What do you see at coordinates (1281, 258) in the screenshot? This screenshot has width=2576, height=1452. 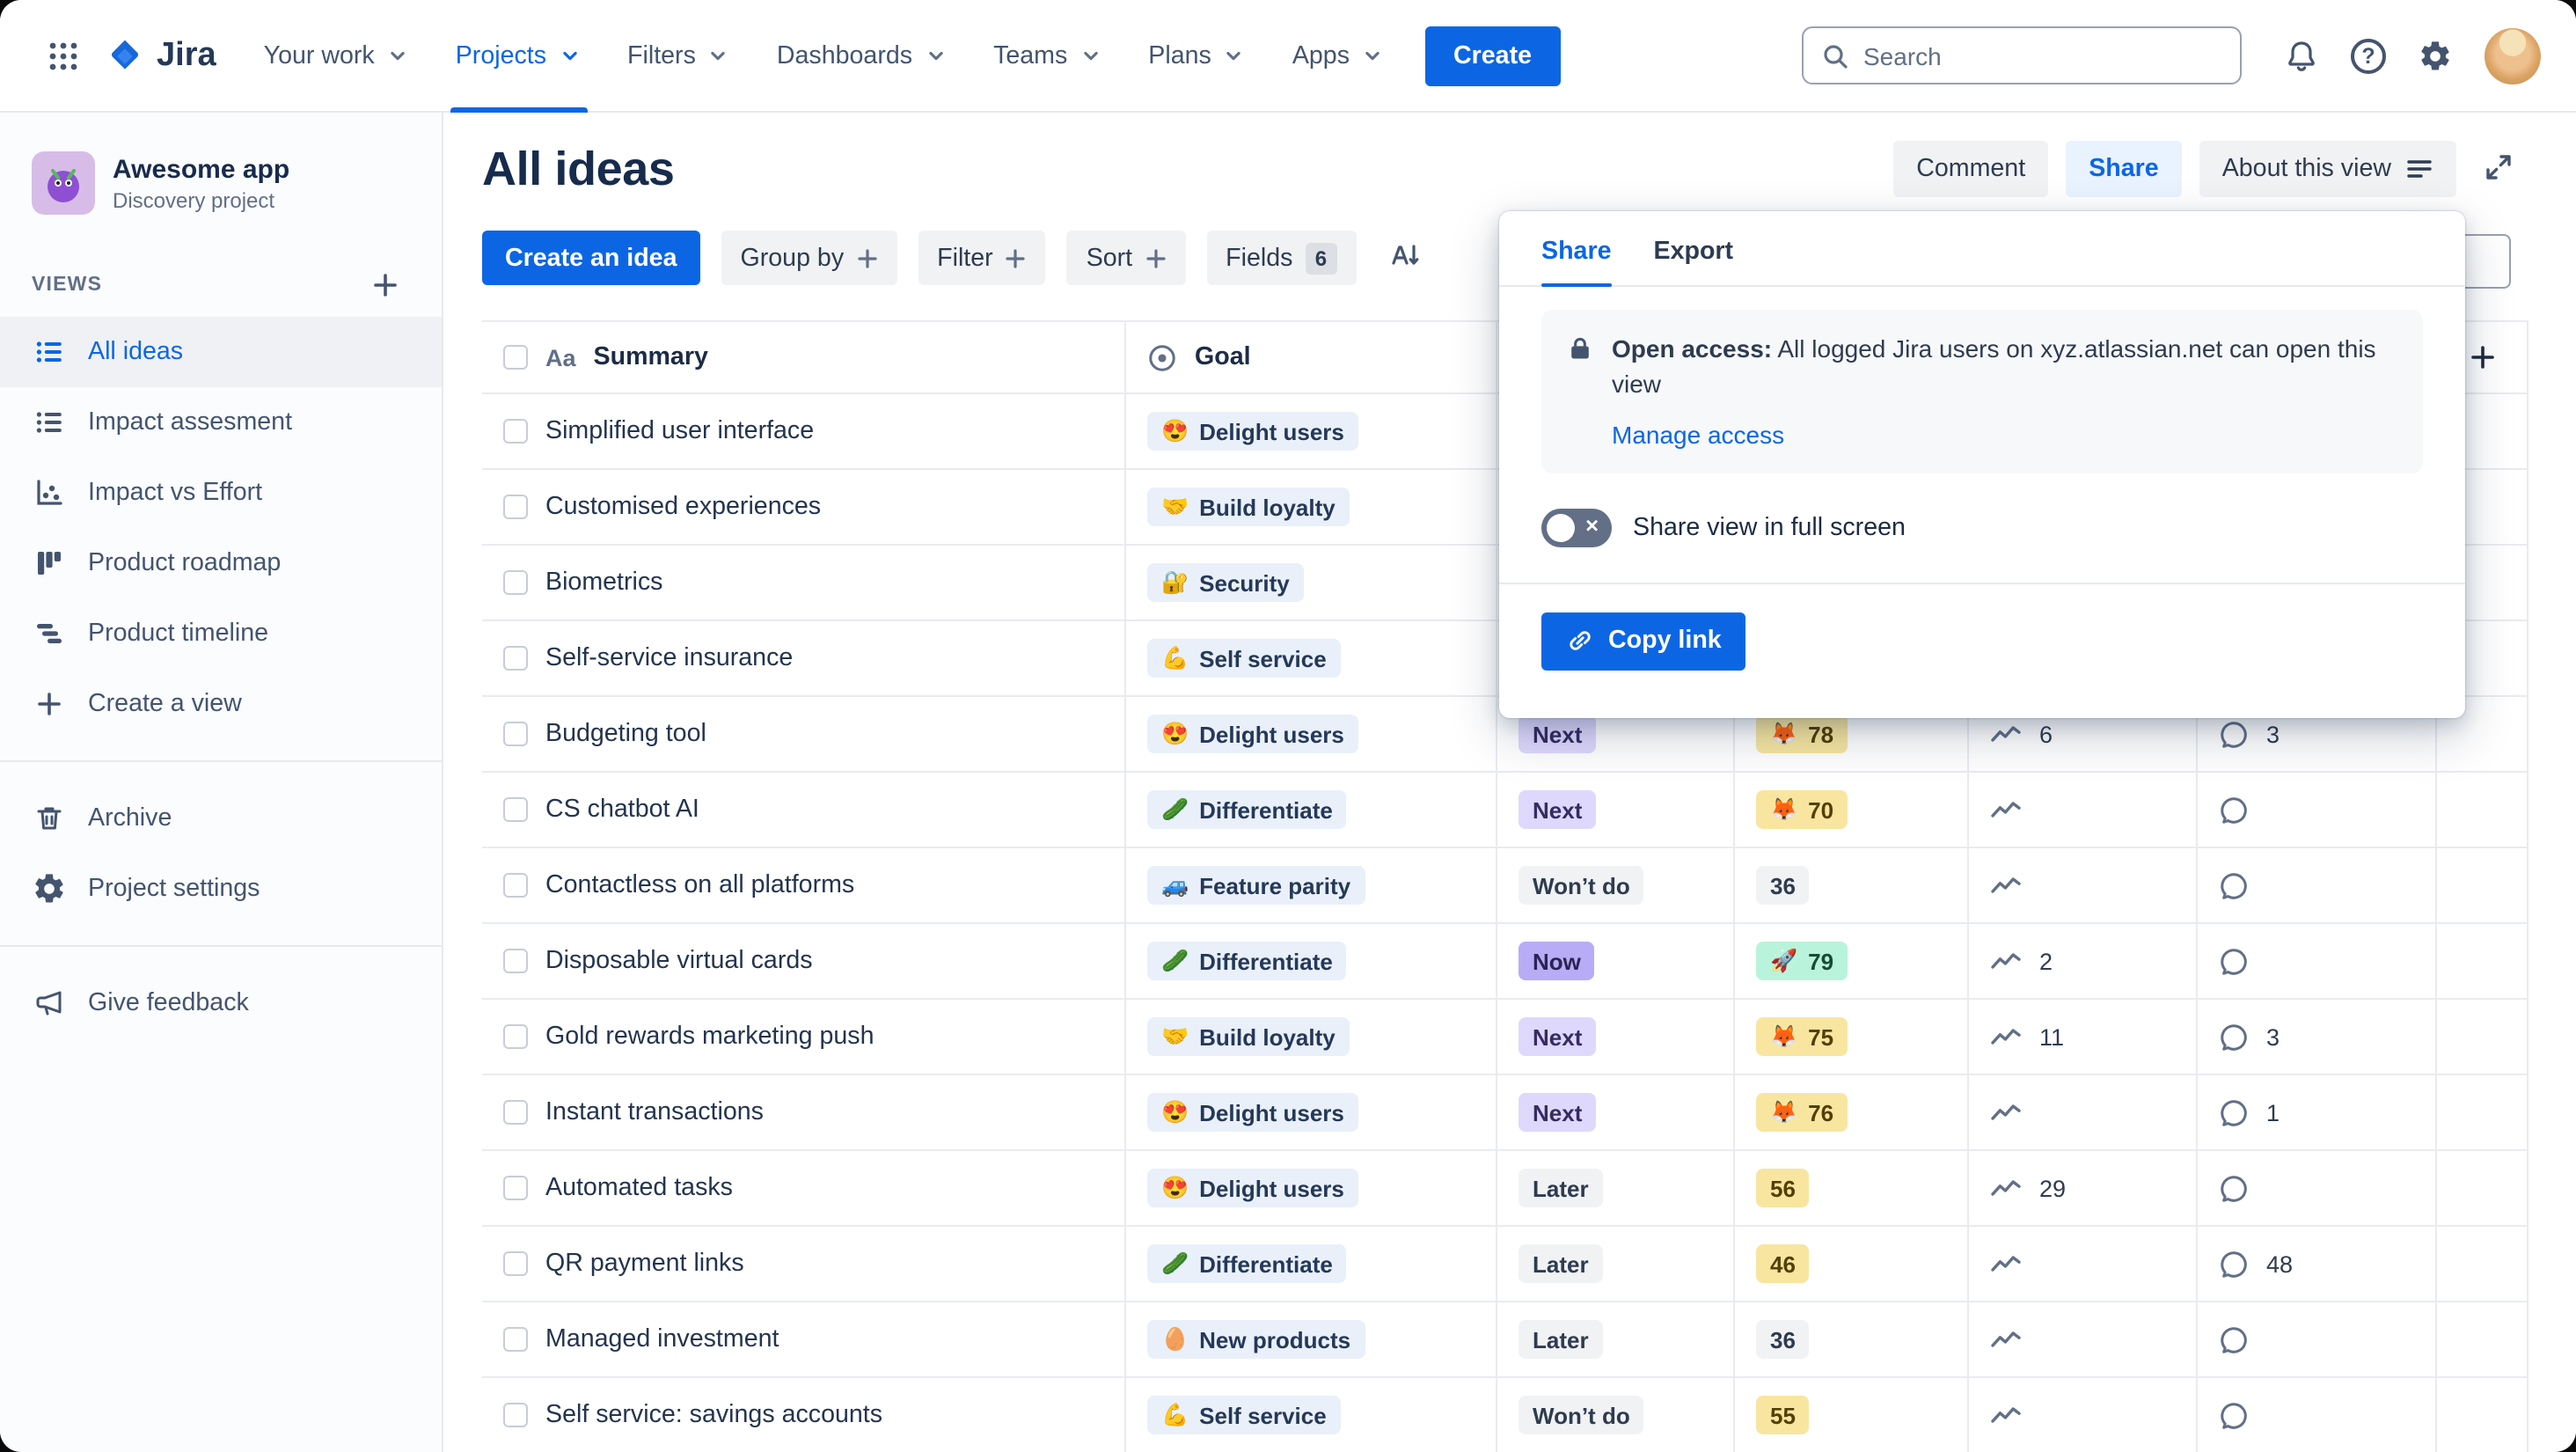 I see `fields-button: Fields 6` at bounding box center [1281, 258].